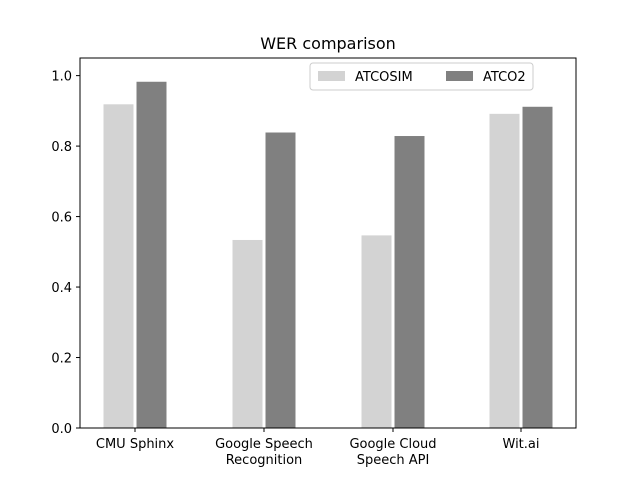 This screenshot has width=640, height=480. Describe the element at coordinates (61, 218) in the screenshot. I see `y-tick-label: 0.6` at that location.